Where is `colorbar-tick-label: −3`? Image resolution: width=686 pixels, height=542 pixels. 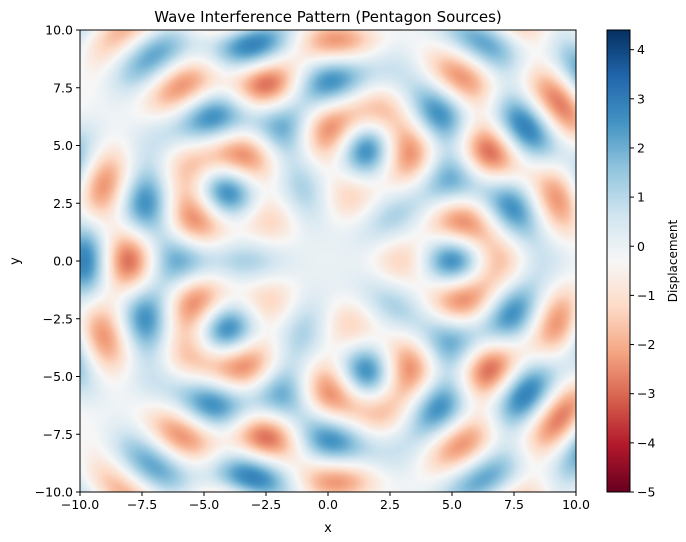 colorbar-tick-label: −3 is located at coordinates (646, 393).